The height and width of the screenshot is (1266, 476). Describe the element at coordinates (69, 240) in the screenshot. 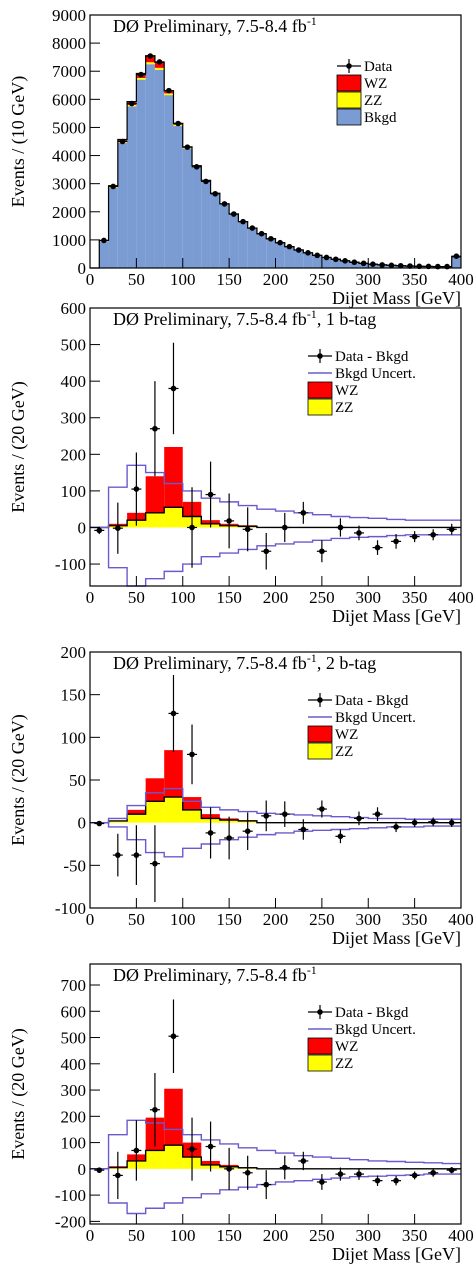

I see `y-tick-label: 1000` at that location.